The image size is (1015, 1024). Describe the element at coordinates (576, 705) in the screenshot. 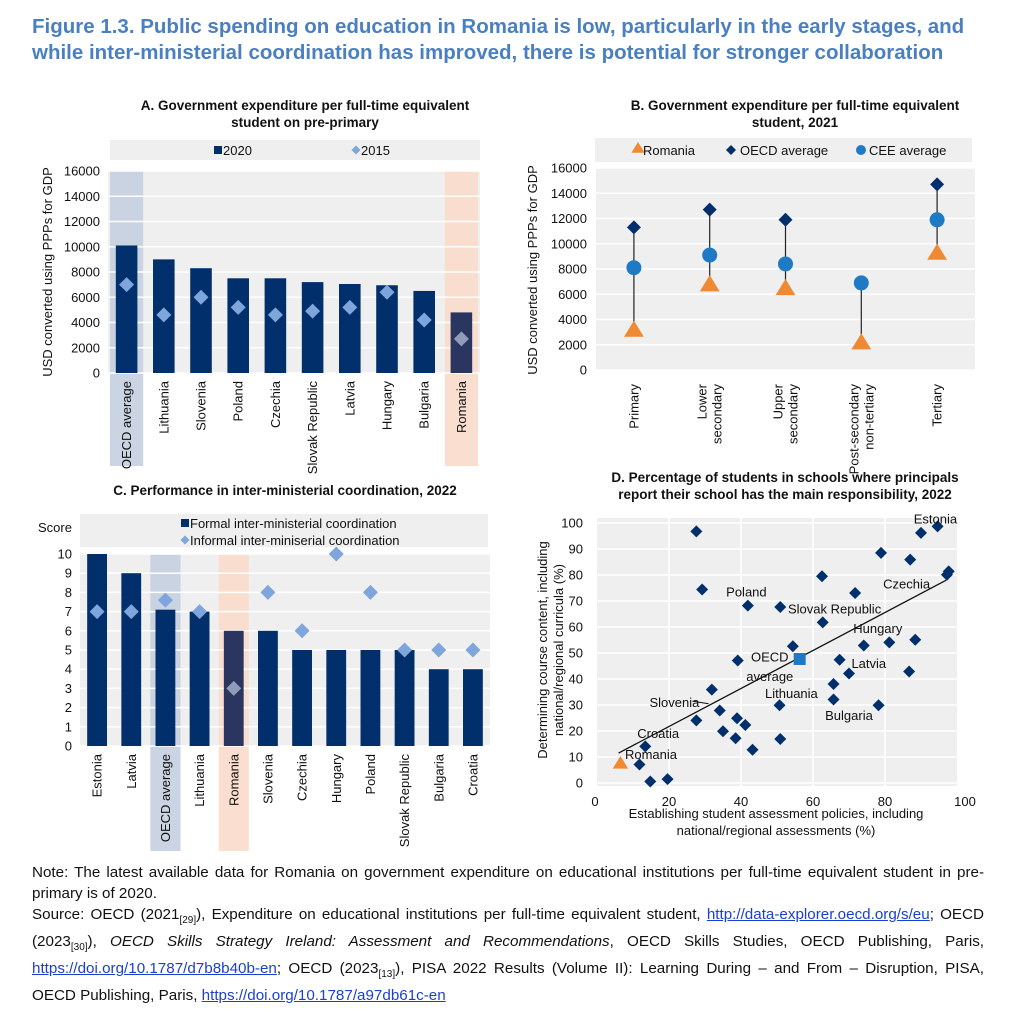

I see `y-tick-label: 30` at that location.